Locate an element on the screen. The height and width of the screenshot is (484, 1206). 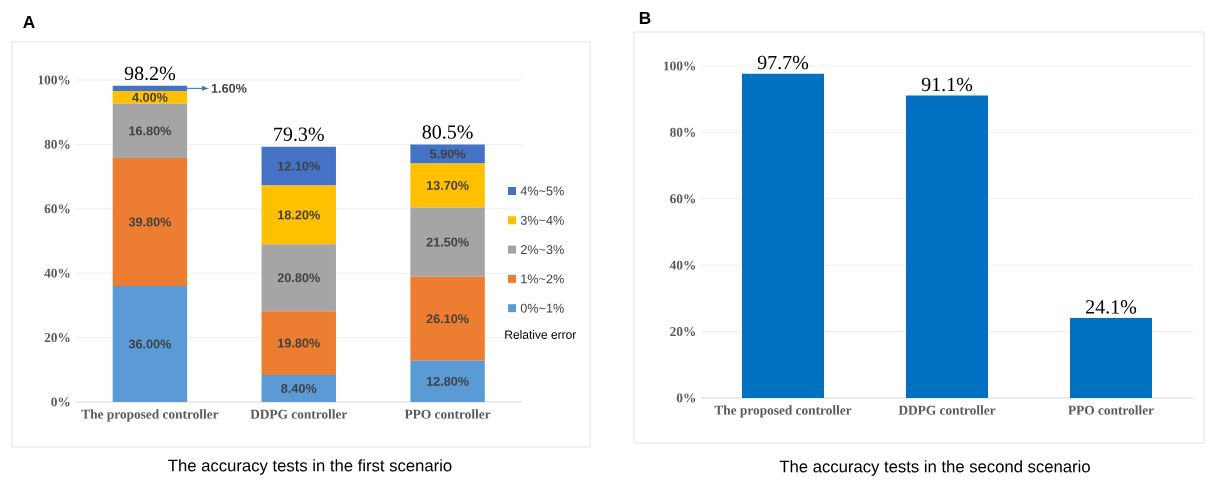
legend-label: 2%~3% is located at coordinates (542, 250).